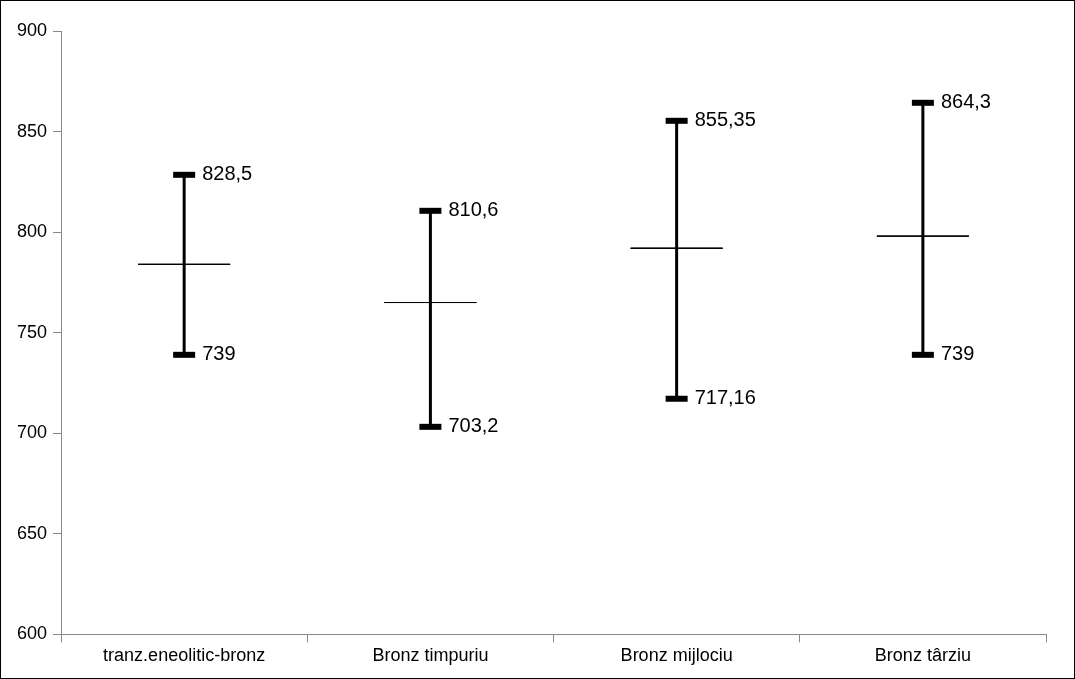 Image resolution: width=1075 pixels, height=679 pixels. I want to click on annotation: 717,16, so click(725, 397).